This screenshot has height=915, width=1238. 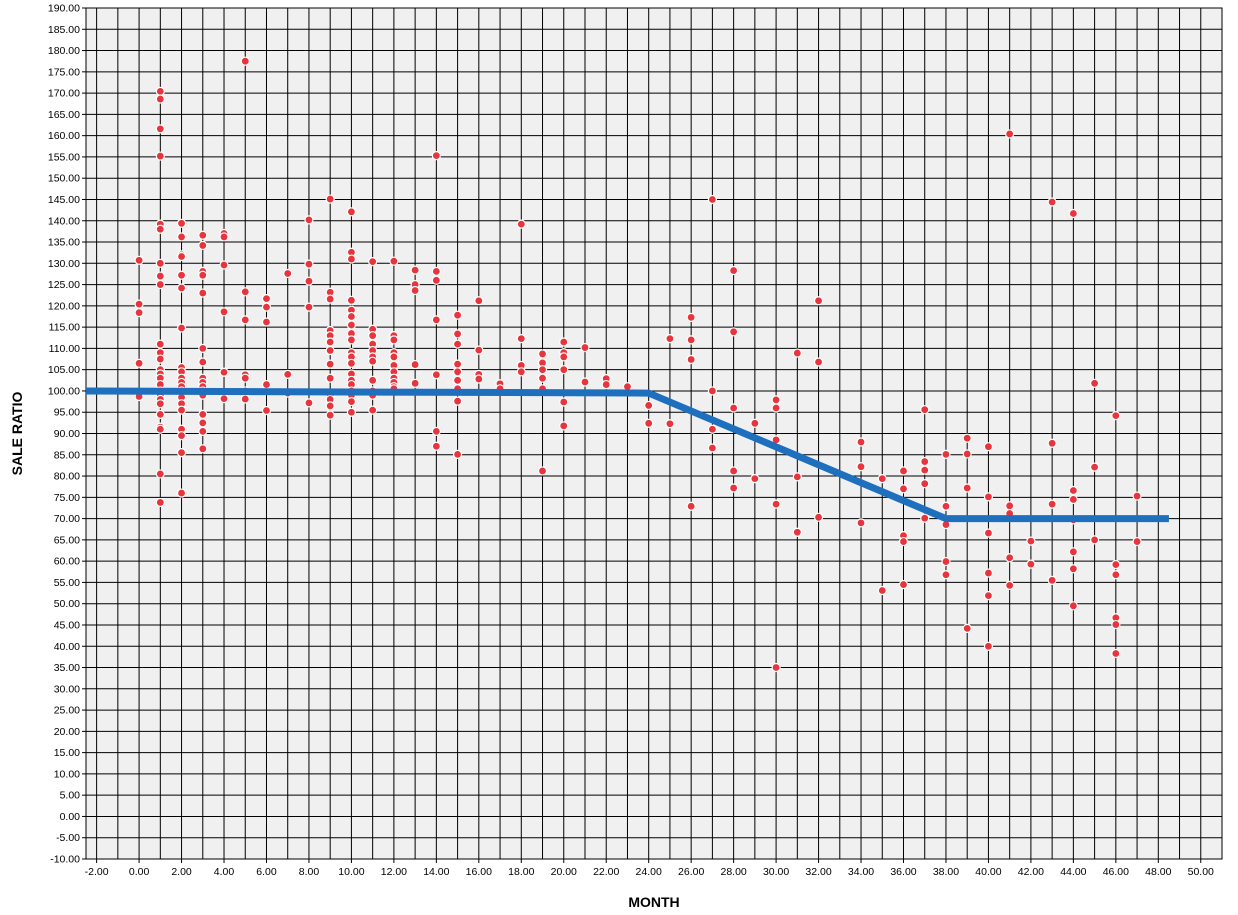 I want to click on x-tick-label: 46.00, so click(x=1116, y=872).